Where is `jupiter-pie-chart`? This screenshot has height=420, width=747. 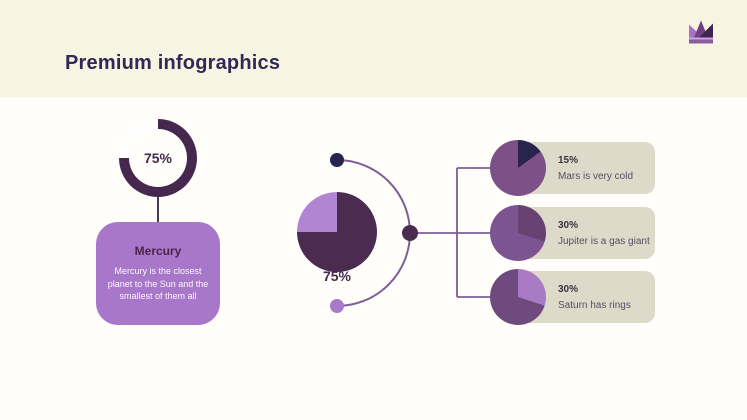 jupiter-pie-chart is located at coordinates (518, 233).